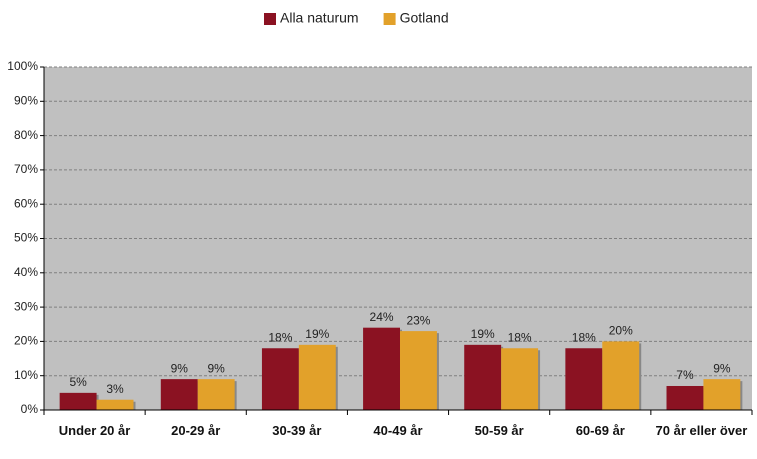  What do you see at coordinates (26, 100) in the screenshot?
I see `y-tick-label: 90%` at bounding box center [26, 100].